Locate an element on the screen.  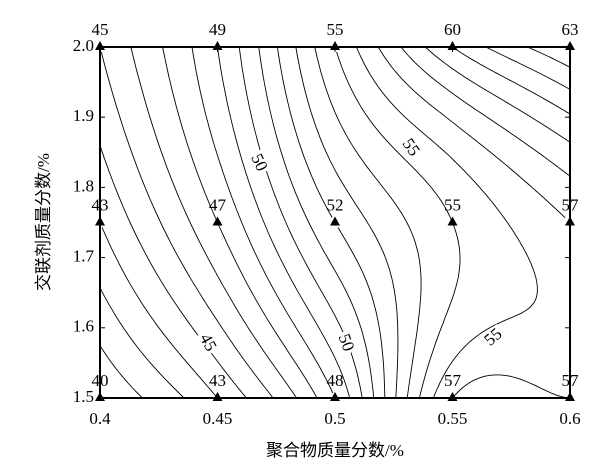
point-label: 47 is located at coordinates (218, 204).